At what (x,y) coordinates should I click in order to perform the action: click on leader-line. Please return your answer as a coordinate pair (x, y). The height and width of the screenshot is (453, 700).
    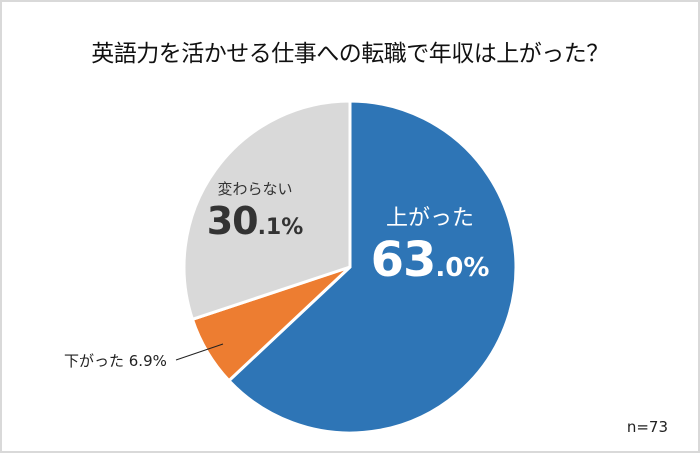
    Looking at the image, I should click on (199, 352).